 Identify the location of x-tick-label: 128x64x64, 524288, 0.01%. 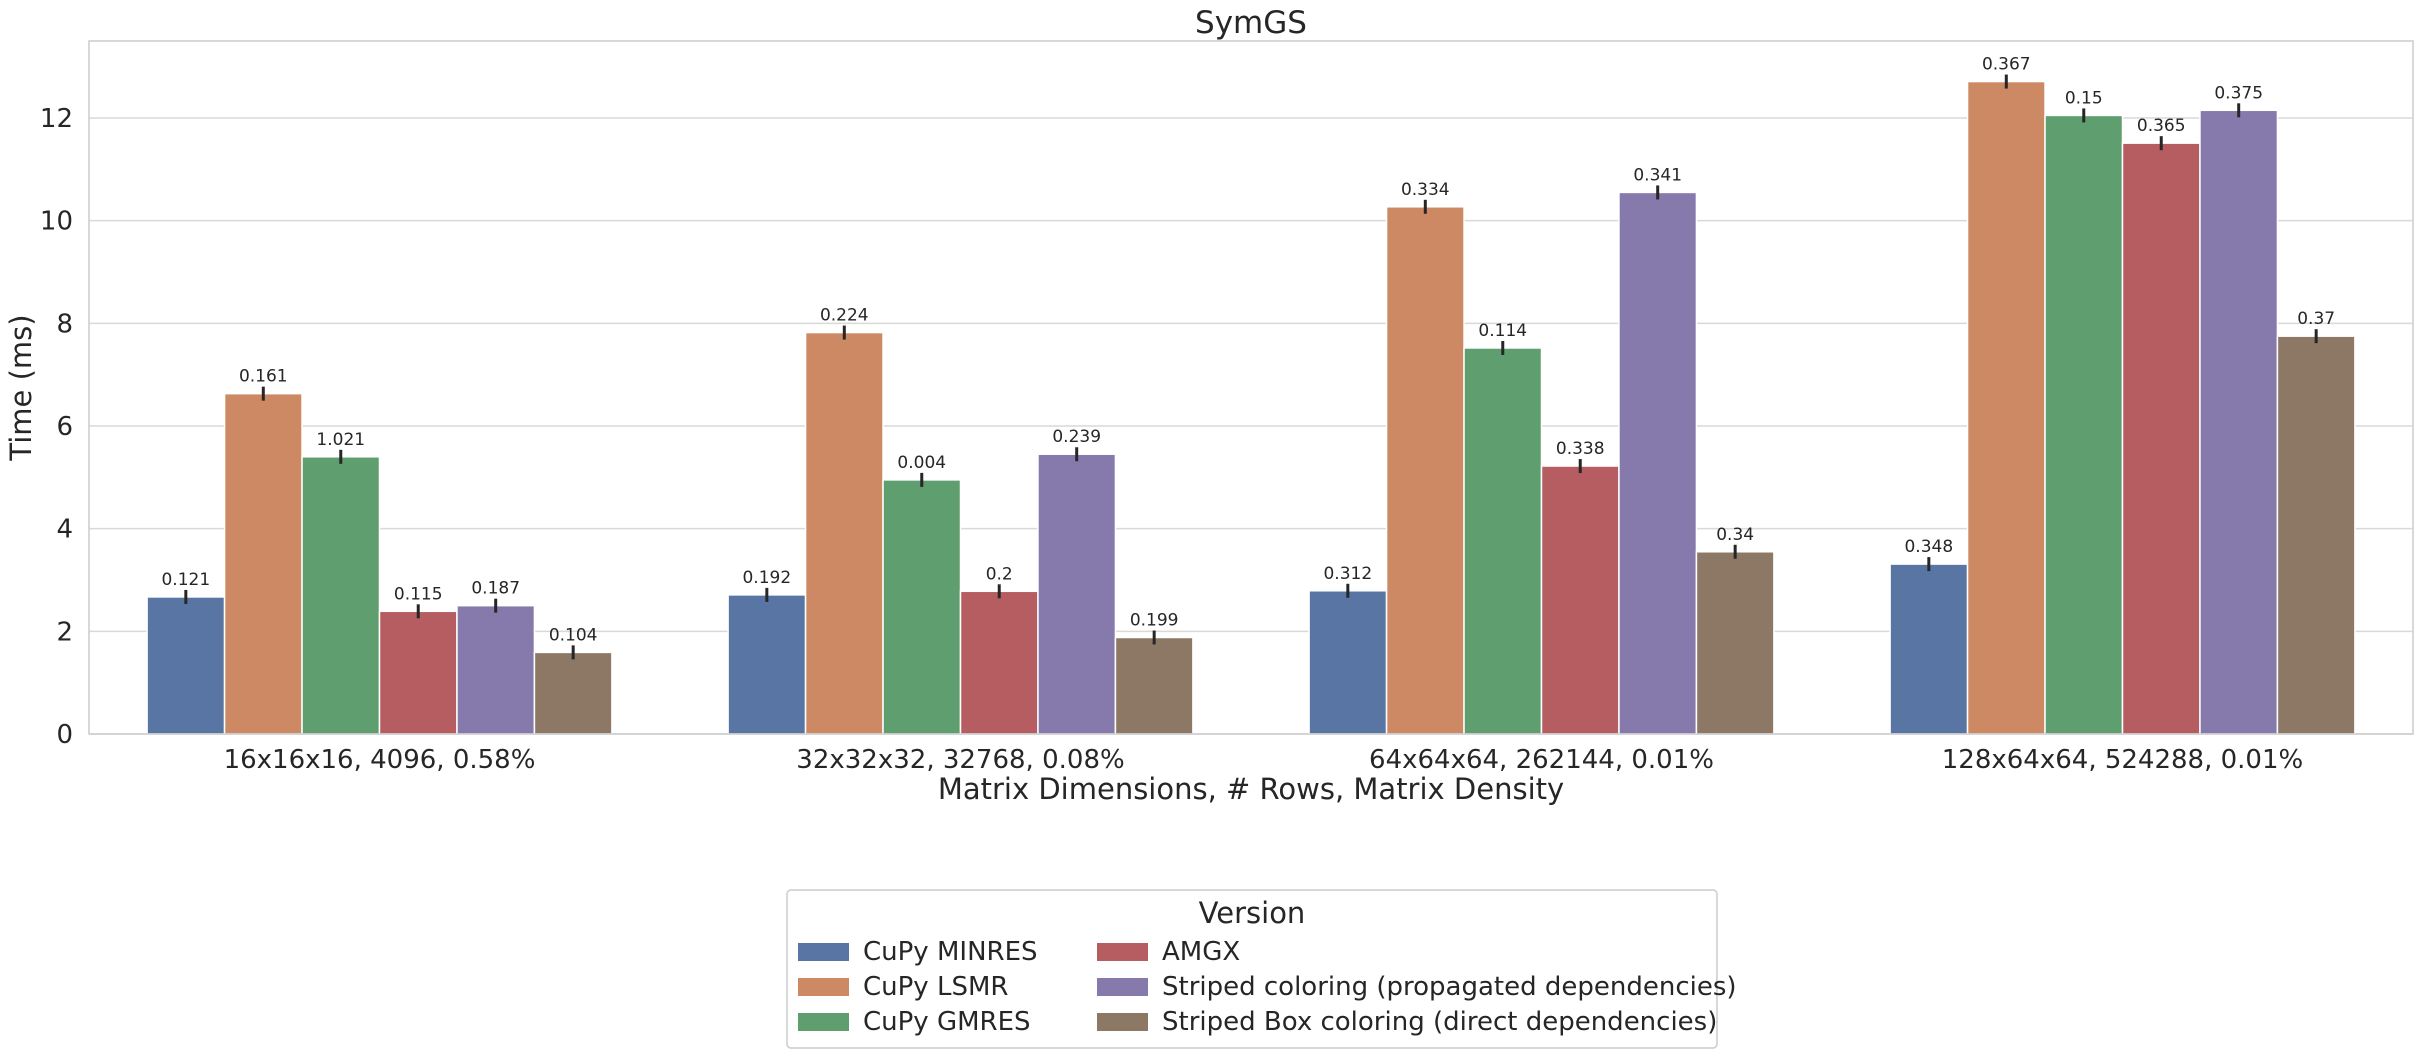
(2122, 760).